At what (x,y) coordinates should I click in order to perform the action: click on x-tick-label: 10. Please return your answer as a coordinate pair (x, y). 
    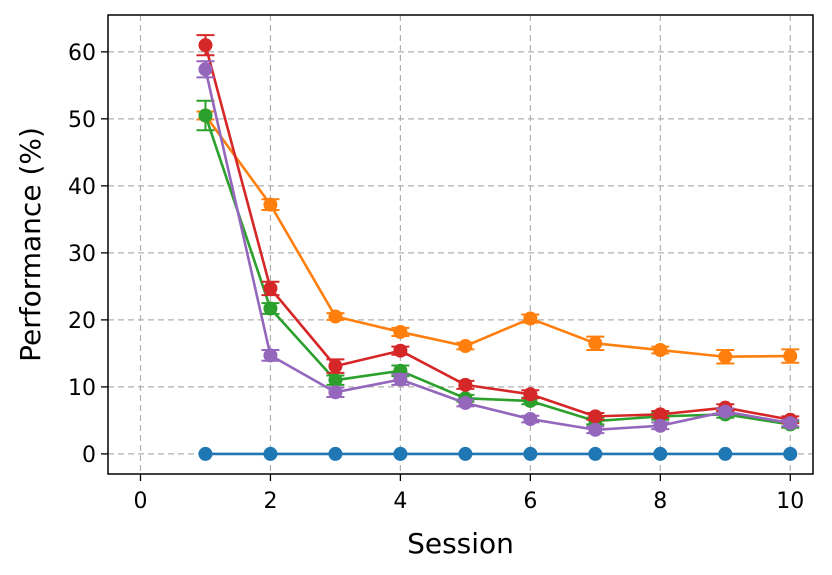
    Looking at the image, I should click on (790, 501).